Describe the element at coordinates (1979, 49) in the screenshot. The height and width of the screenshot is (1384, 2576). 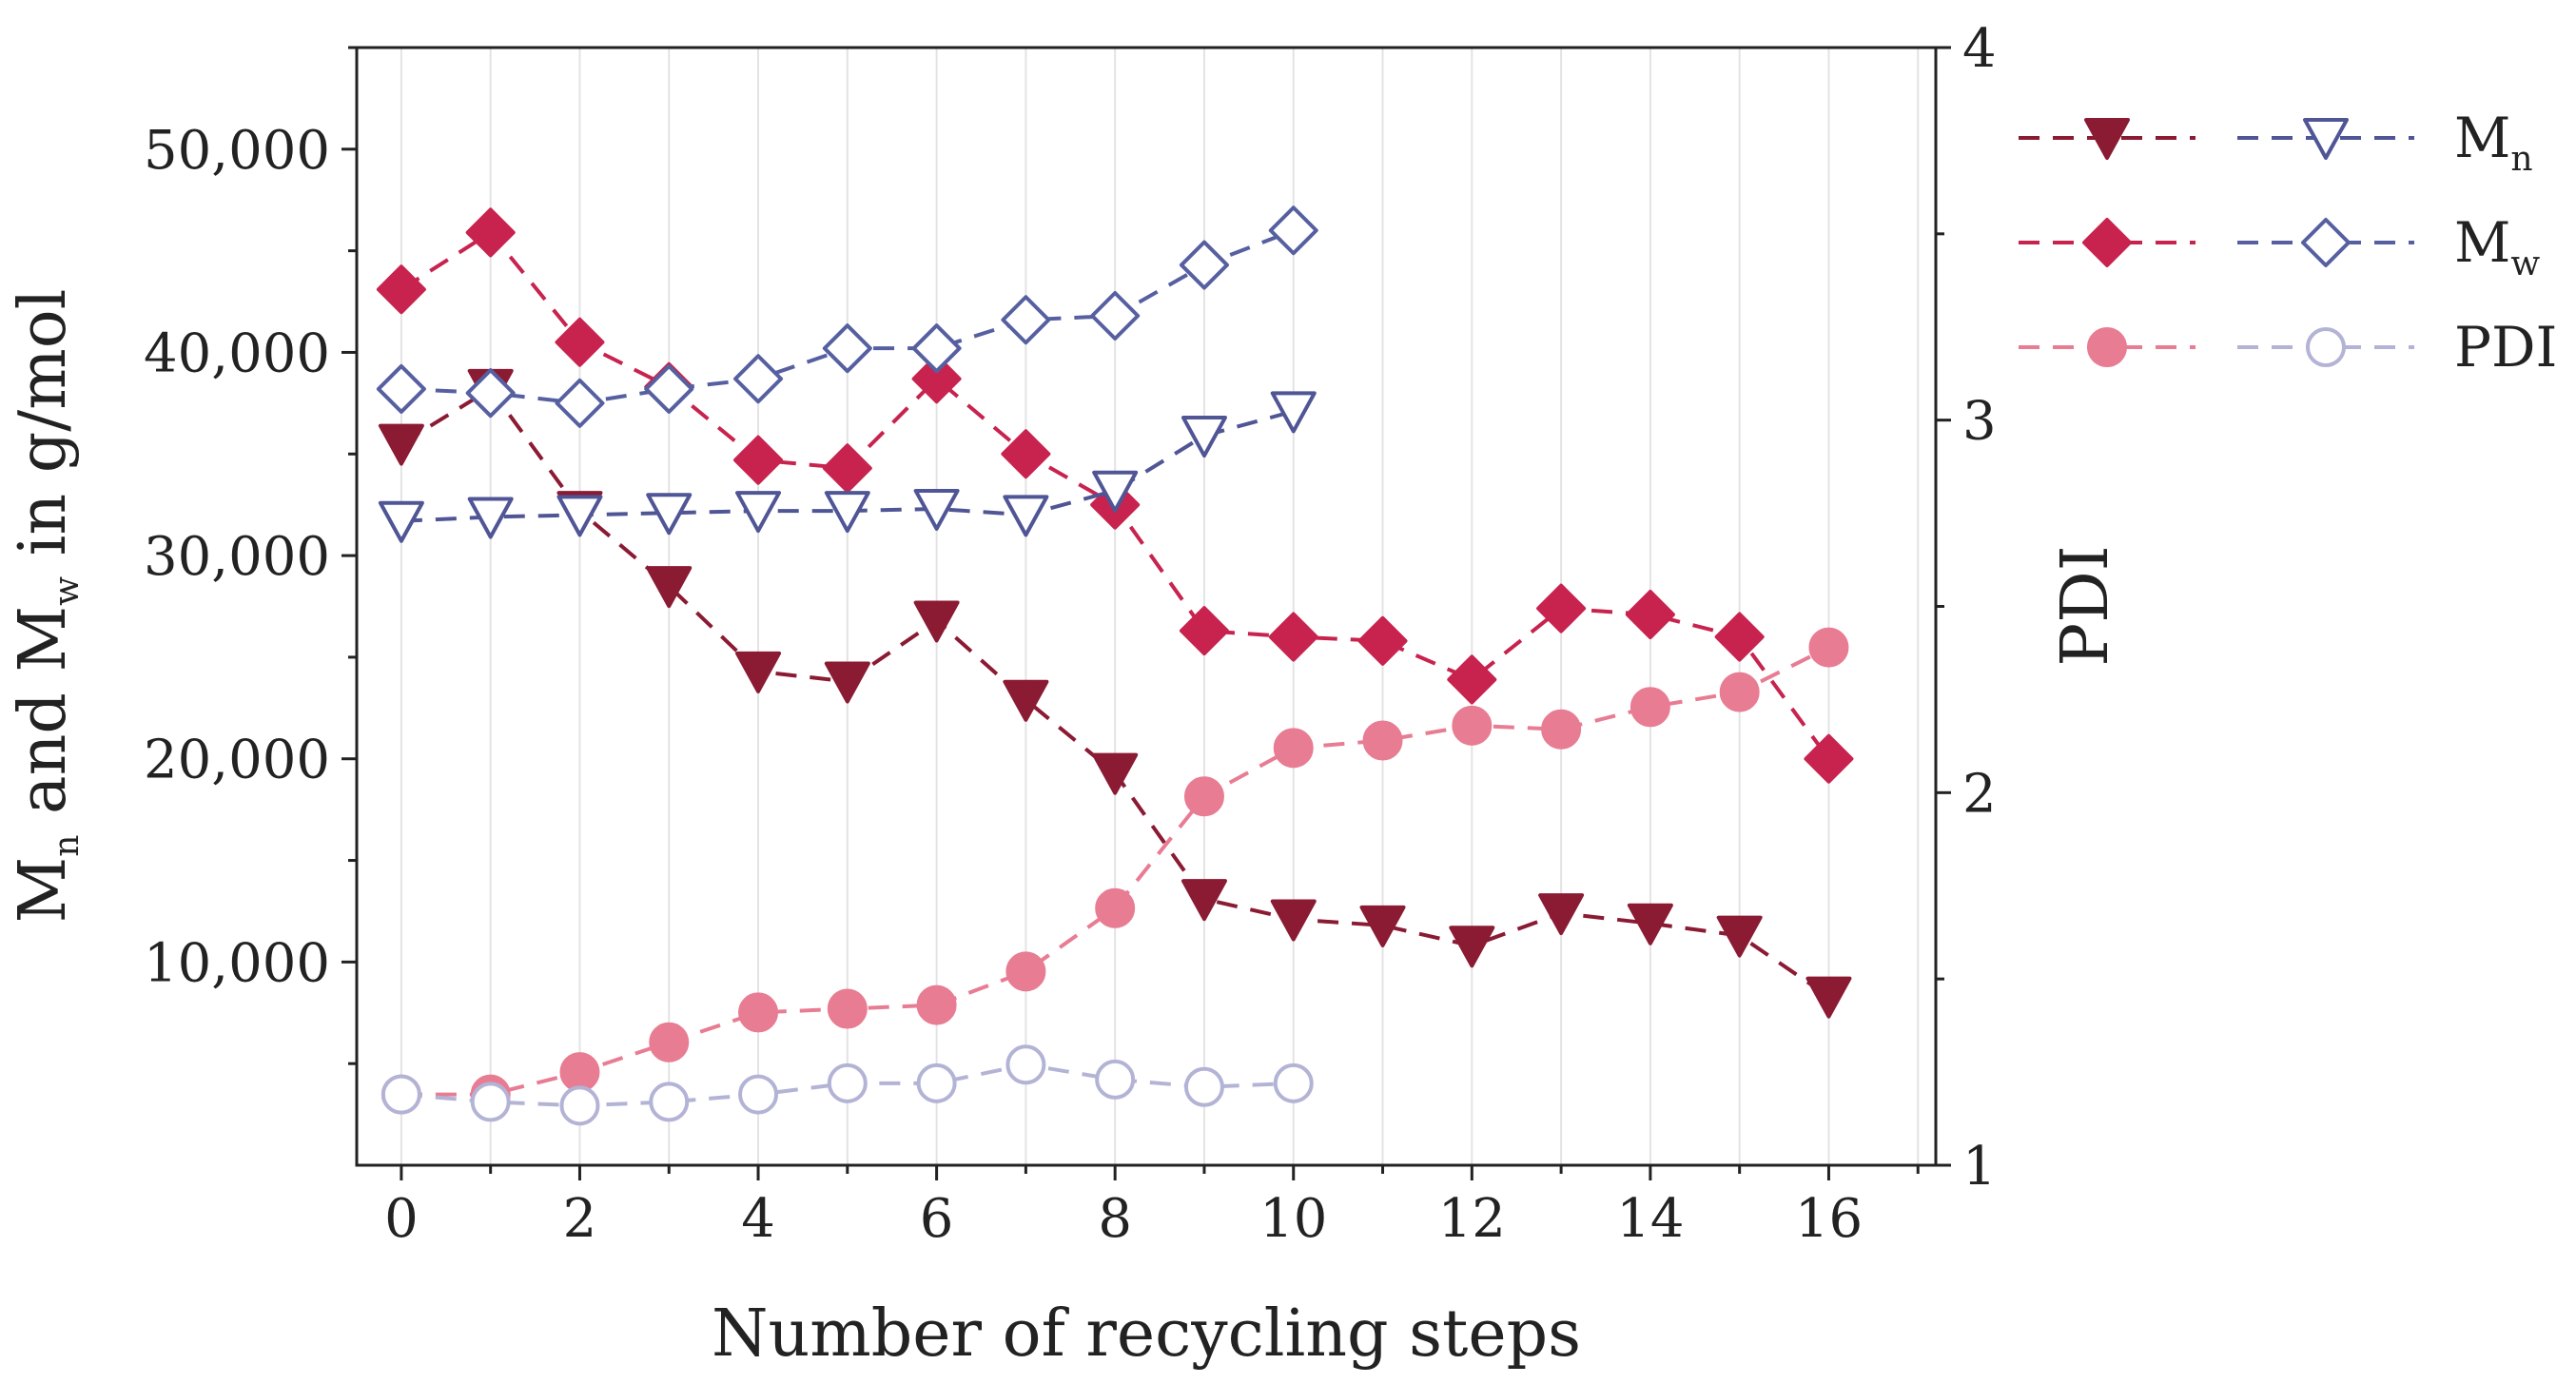
I see `y2-tick-label-4: 4` at that location.